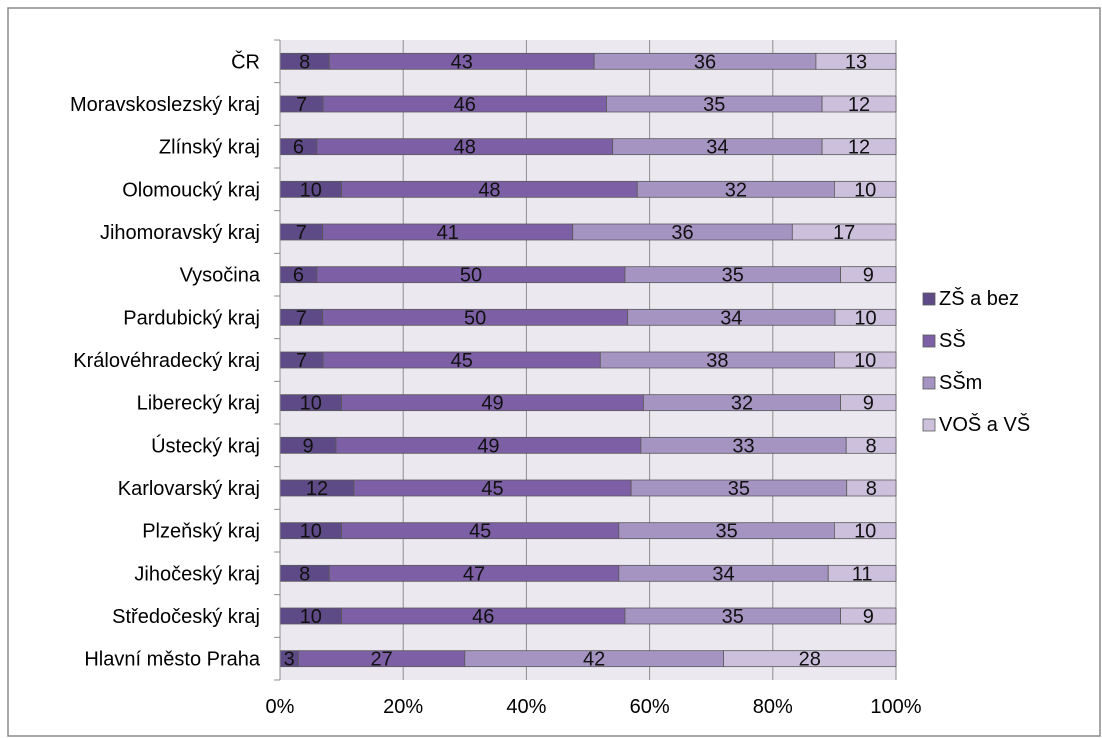  What do you see at coordinates (198, 404) in the screenshot?
I see `category-label: Liberecký kraj` at bounding box center [198, 404].